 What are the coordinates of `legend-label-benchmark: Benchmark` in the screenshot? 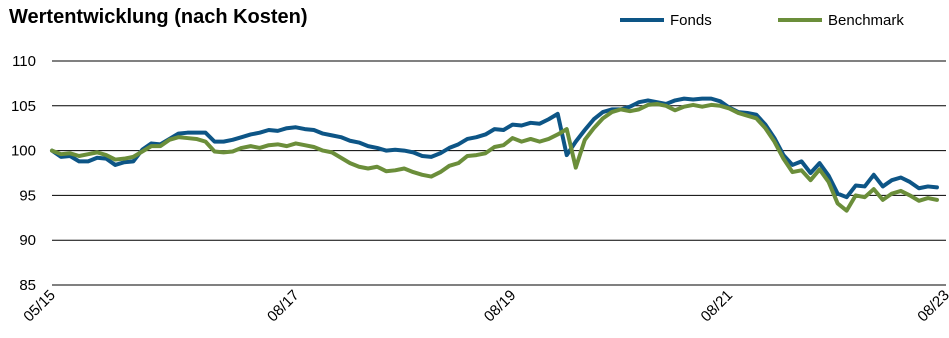 It's located at (866, 20).